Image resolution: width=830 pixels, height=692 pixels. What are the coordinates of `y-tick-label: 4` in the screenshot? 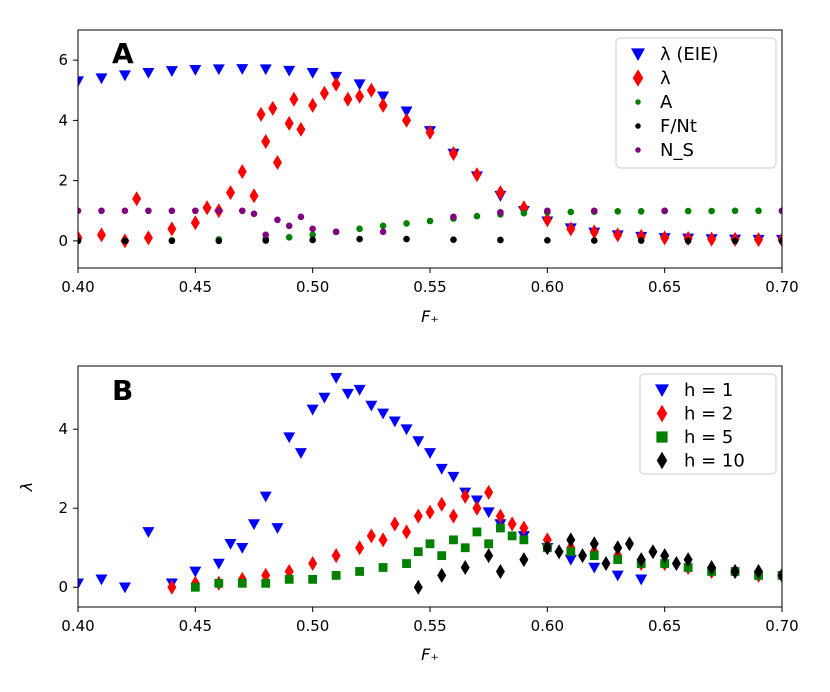 It's located at (63, 429).